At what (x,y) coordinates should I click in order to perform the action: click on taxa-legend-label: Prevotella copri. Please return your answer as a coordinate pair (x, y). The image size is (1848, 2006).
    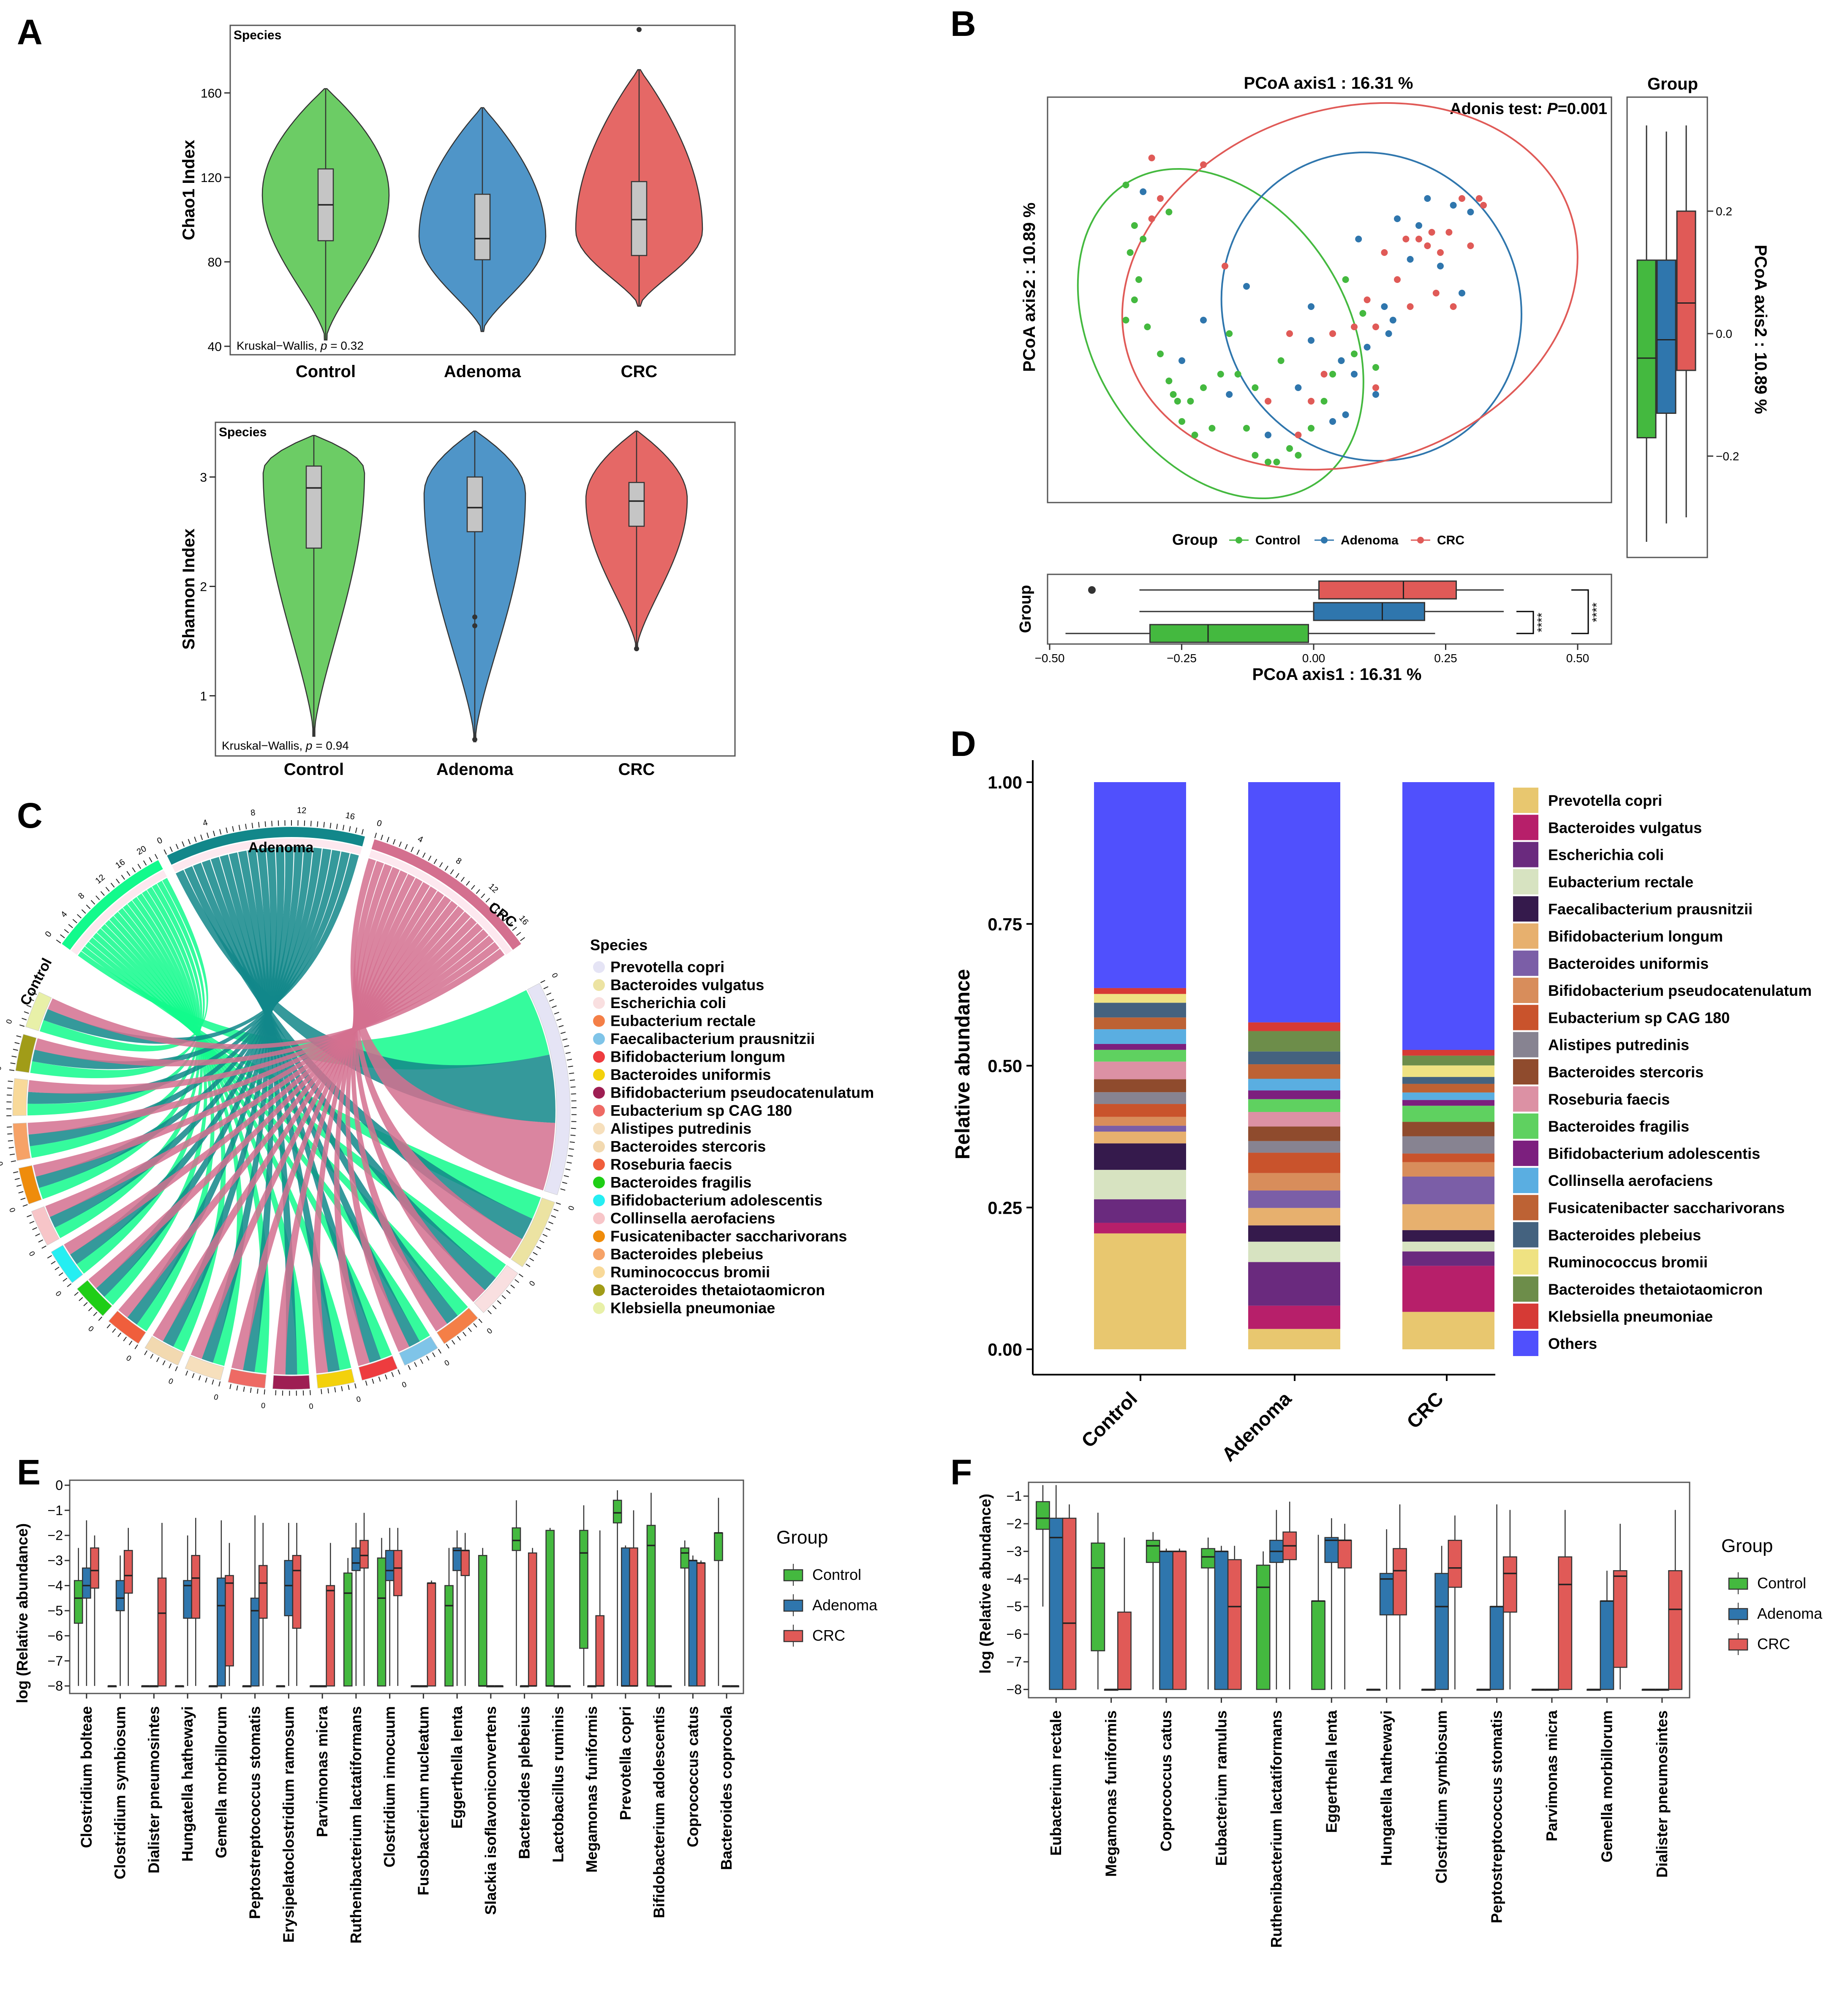
    Looking at the image, I should click on (1605, 800).